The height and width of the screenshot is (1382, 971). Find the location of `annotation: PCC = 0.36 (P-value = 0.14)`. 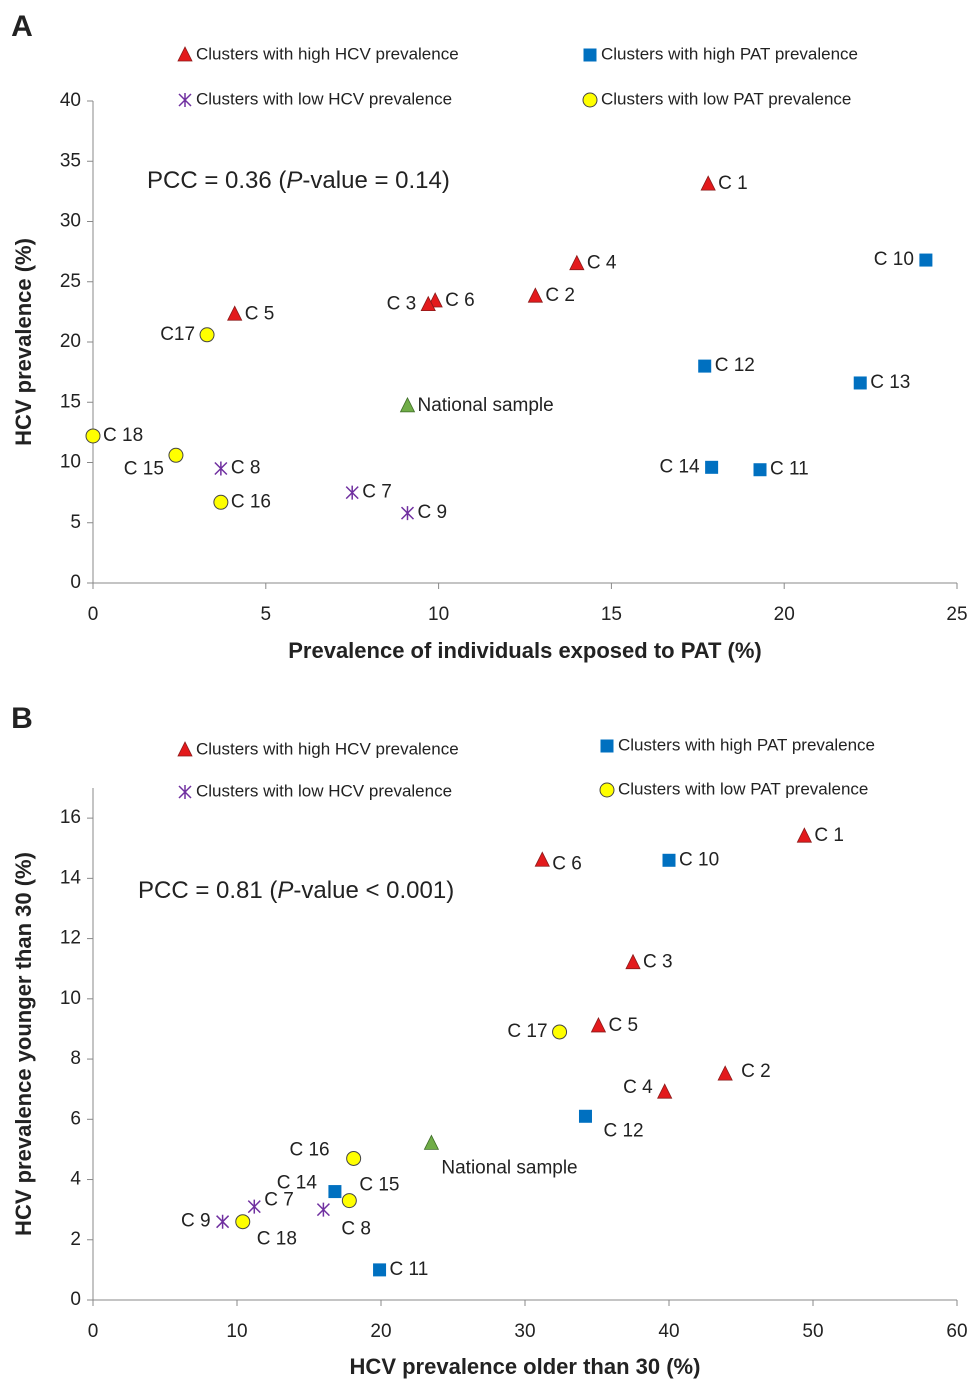

annotation: PCC = 0.36 (P-value = 0.14) is located at coordinates (298, 180).